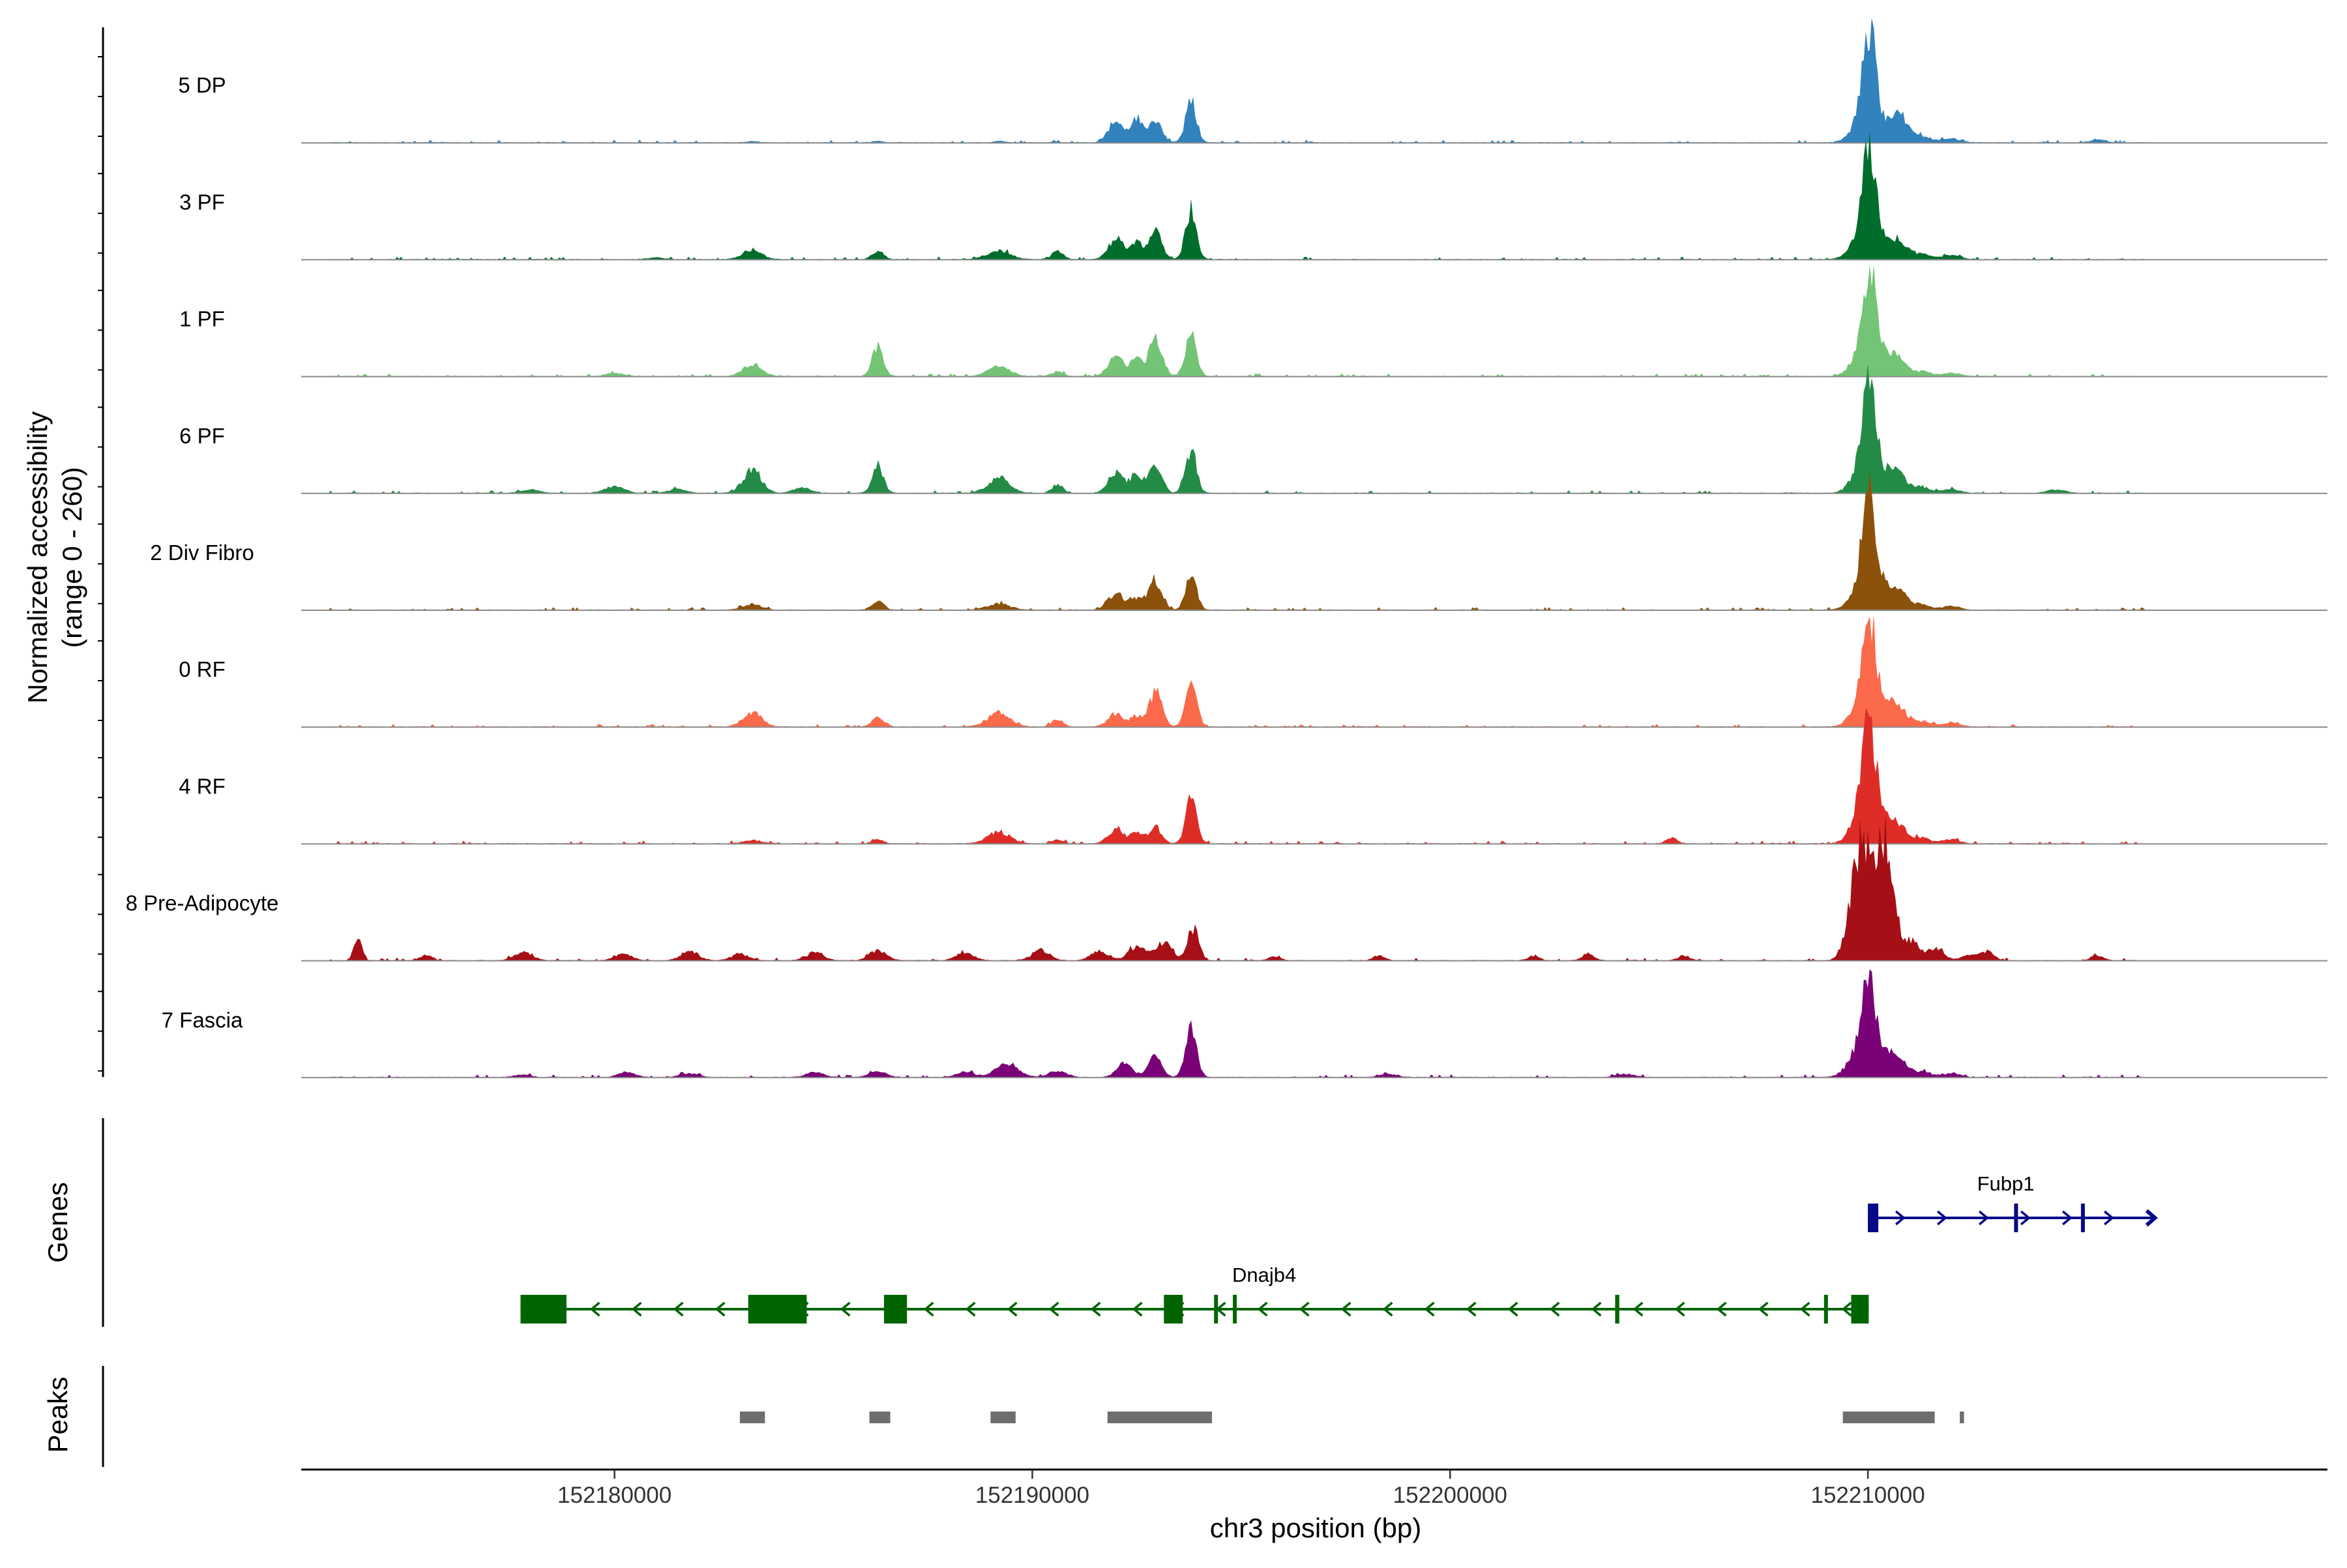 This screenshot has width=2347, height=1568. I want to click on track-label: 0 RF, so click(202, 669).